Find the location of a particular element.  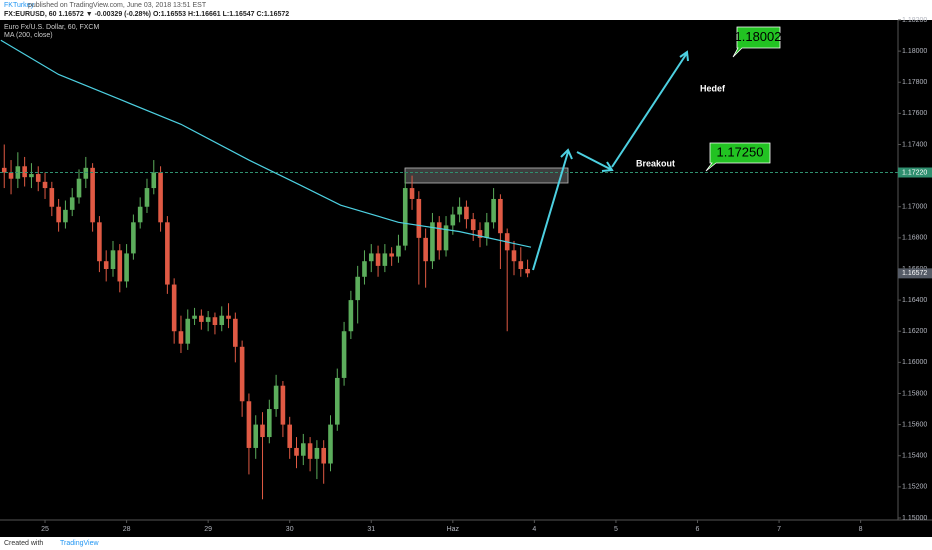

y-tick-label: 1.17000 is located at coordinates (914, 207).